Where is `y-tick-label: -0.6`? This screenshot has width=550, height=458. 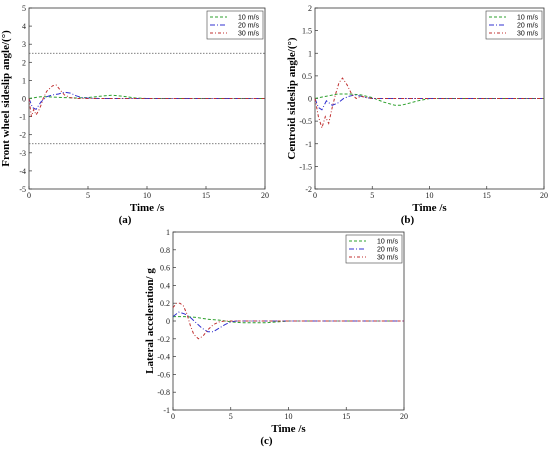 y-tick-label: -0.6 is located at coordinates (163, 374).